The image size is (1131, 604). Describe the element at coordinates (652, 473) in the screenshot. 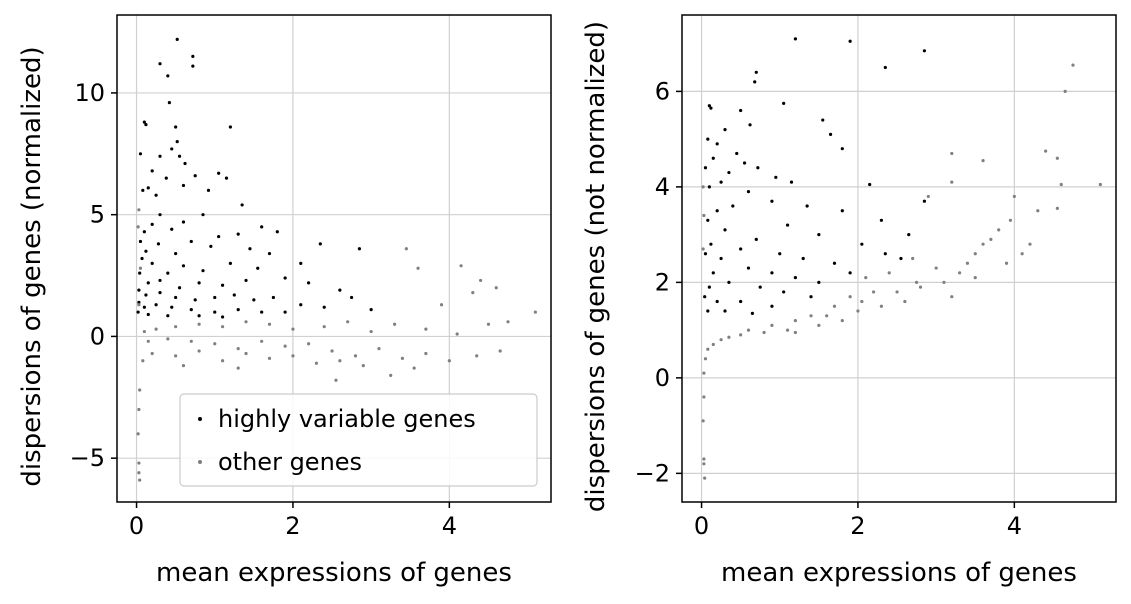

I see `y-tick-label: −2` at that location.